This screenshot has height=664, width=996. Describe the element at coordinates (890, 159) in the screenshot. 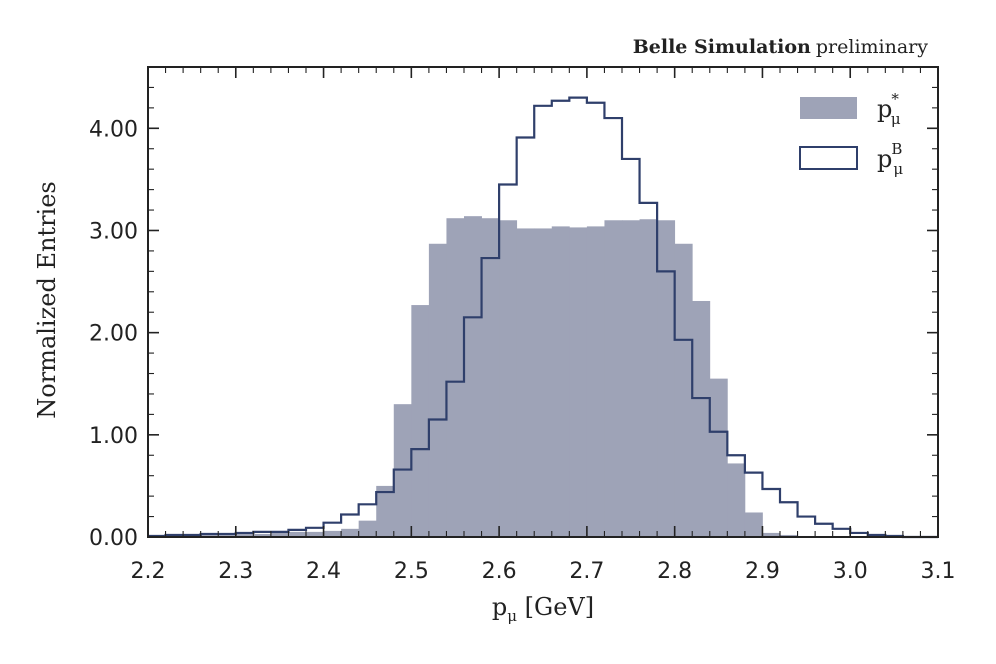

I see `legend-label-step: pB μ` at that location.